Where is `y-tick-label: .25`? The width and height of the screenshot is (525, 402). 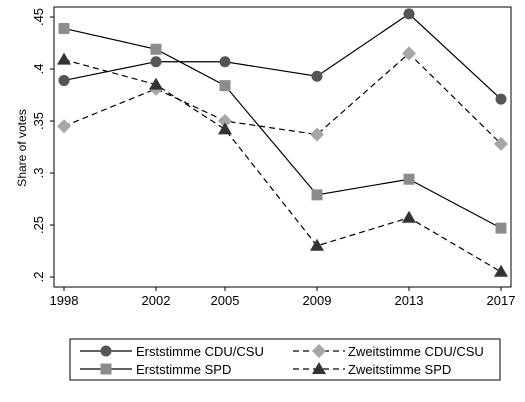
y-tick-label: .25 is located at coordinates (38, 225).